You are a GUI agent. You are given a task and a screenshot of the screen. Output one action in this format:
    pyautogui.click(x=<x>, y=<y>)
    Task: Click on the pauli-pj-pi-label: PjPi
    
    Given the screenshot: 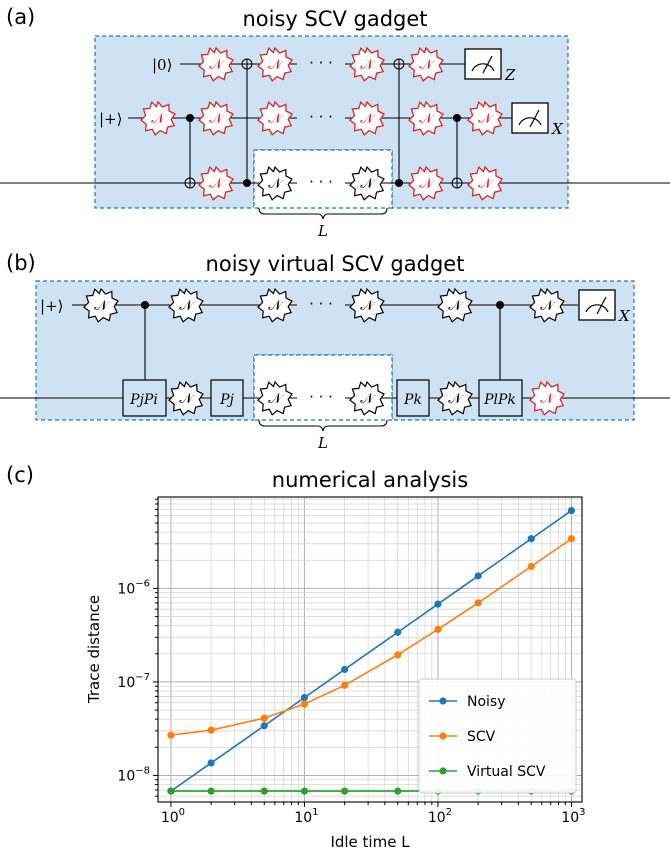 What is the action you would take?
    pyautogui.click(x=143, y=400)
    